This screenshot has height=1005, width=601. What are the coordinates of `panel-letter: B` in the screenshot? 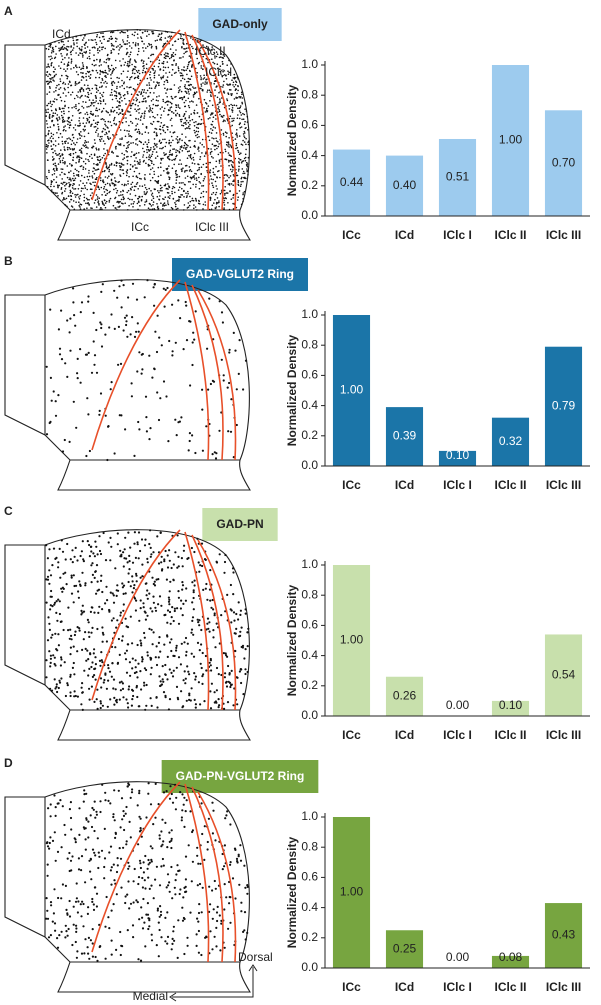 It's located at (8, 261).